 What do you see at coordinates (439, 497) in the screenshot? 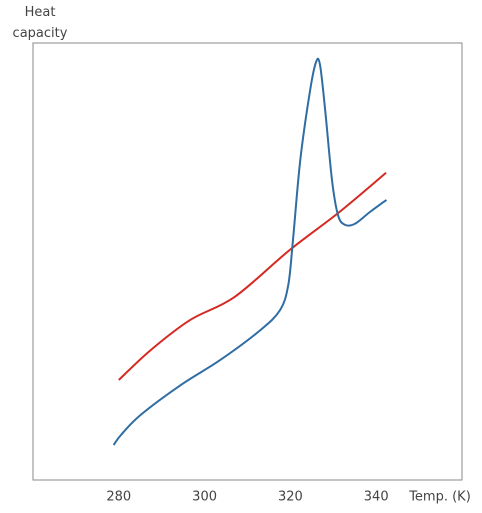
I see `x-axis-label: Temp. (K)` at bounding box center [439, 497].